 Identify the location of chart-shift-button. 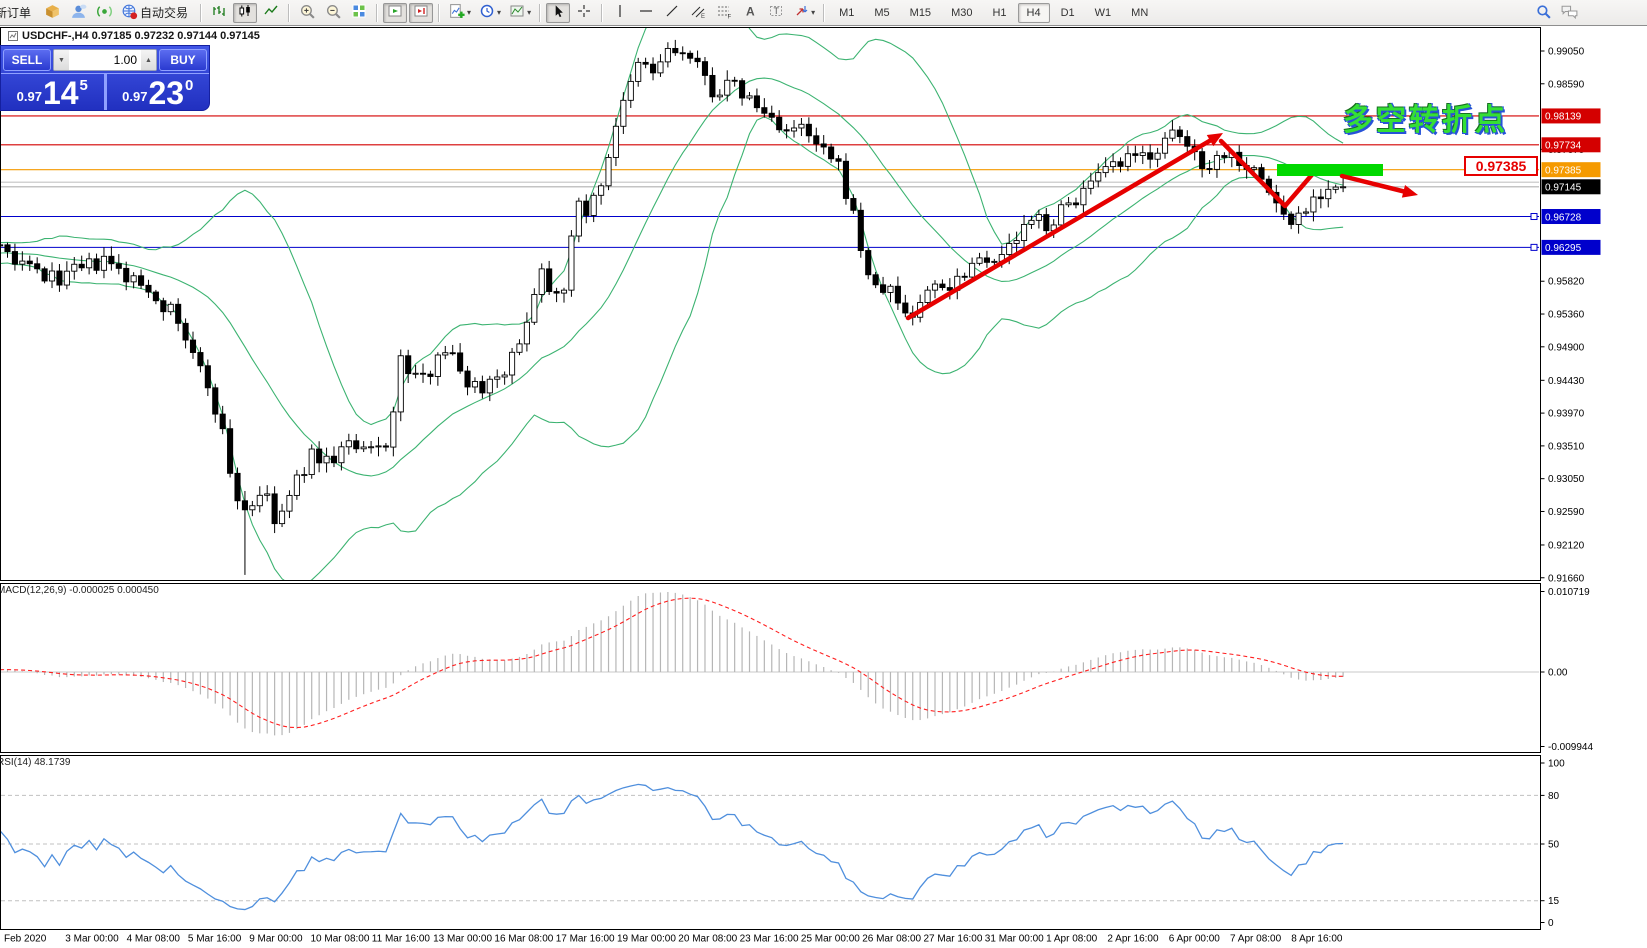
(421, 12).